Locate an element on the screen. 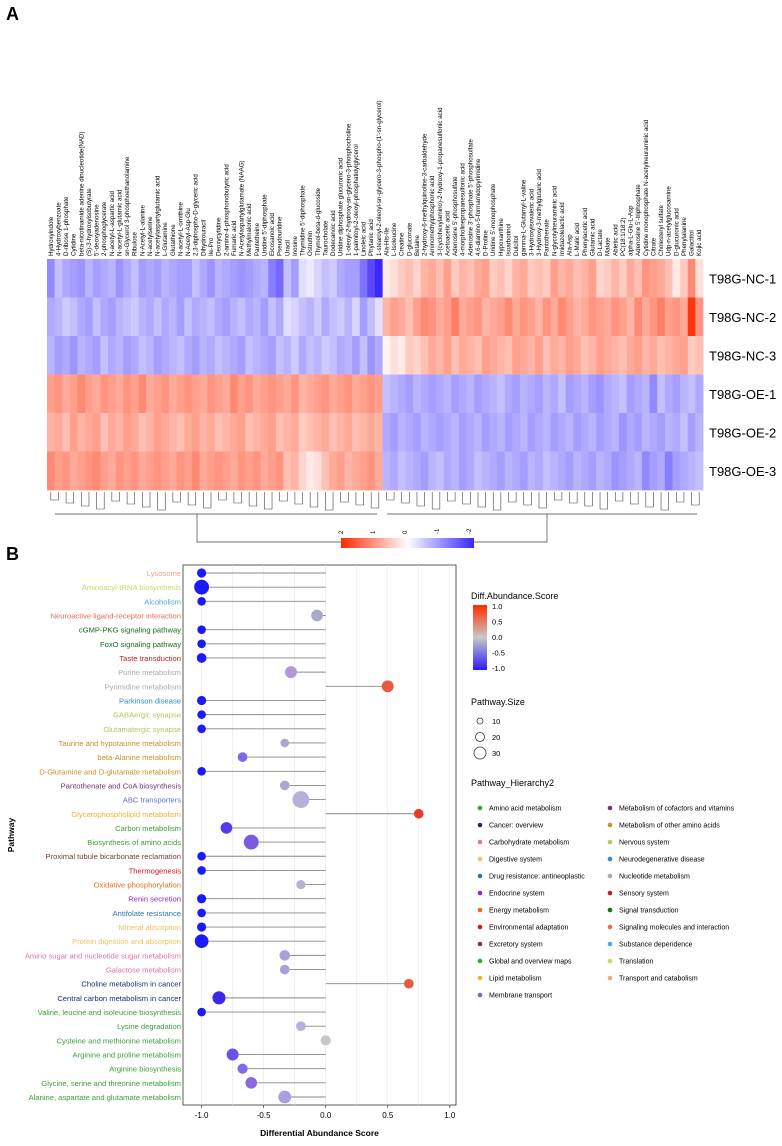 This screenshot has height=1146, width=782. score-colorbar is located at coordinates (480, 637).